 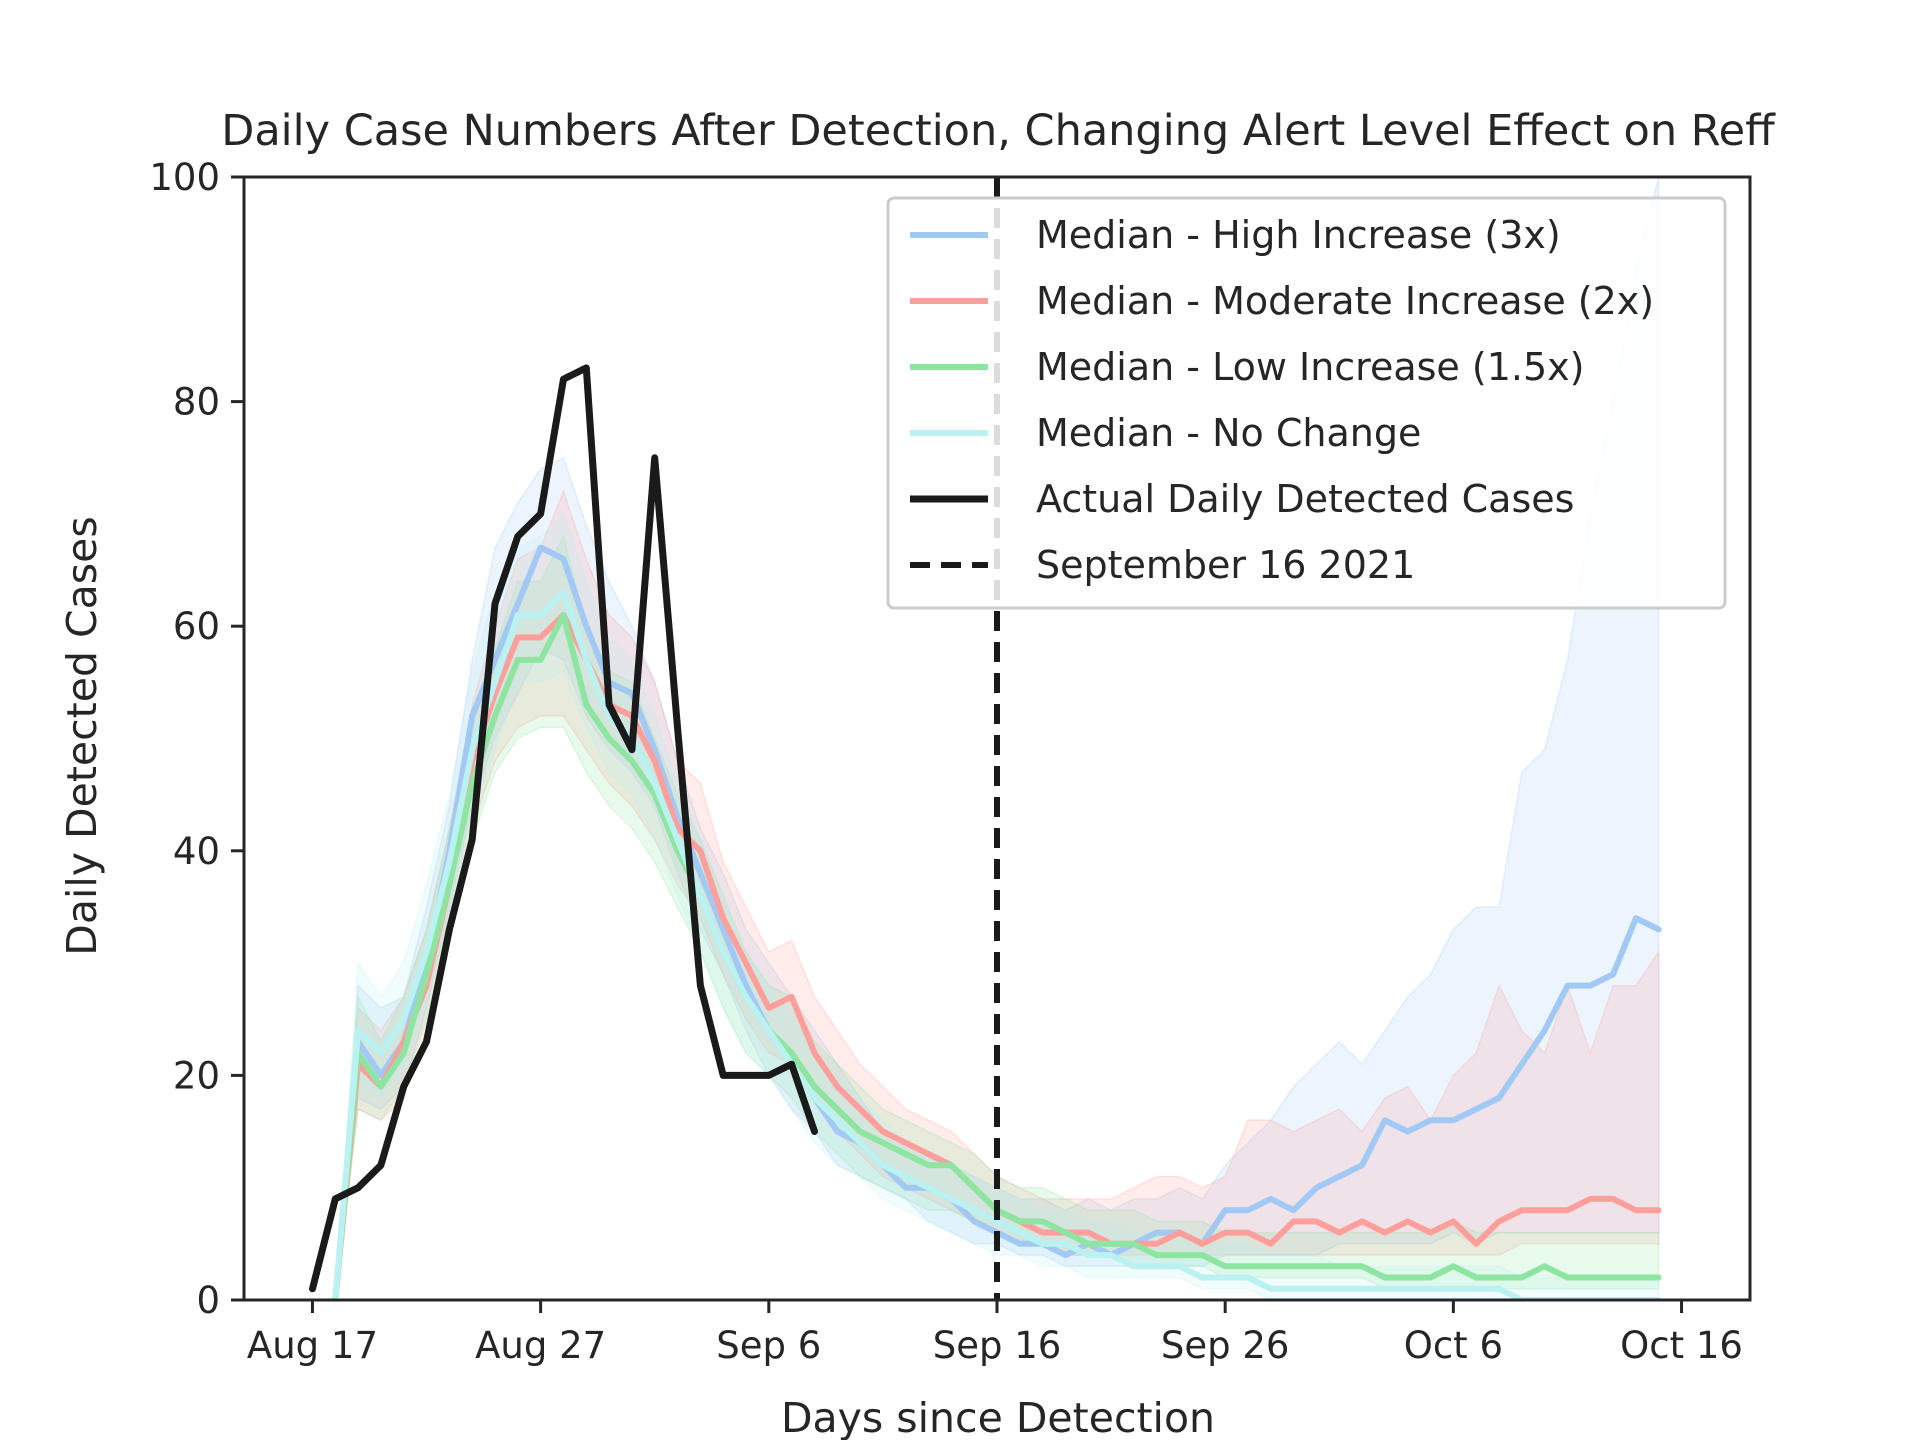 What do you see at coordinates (1681, 1345) in the screenshot?
I see `x-tick-label: Oct 16` at bounding box center [1681, 1345].